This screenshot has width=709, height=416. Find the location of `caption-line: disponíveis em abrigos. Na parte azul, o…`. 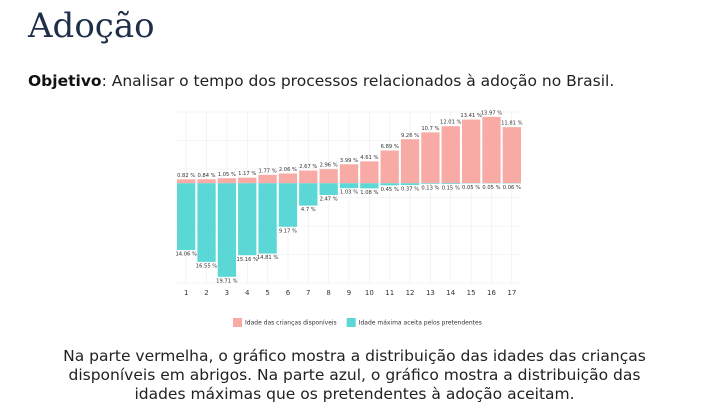

caption-line: disponíveis em abrigos. Na parte azul, o… is located at coordinates (354, 375).